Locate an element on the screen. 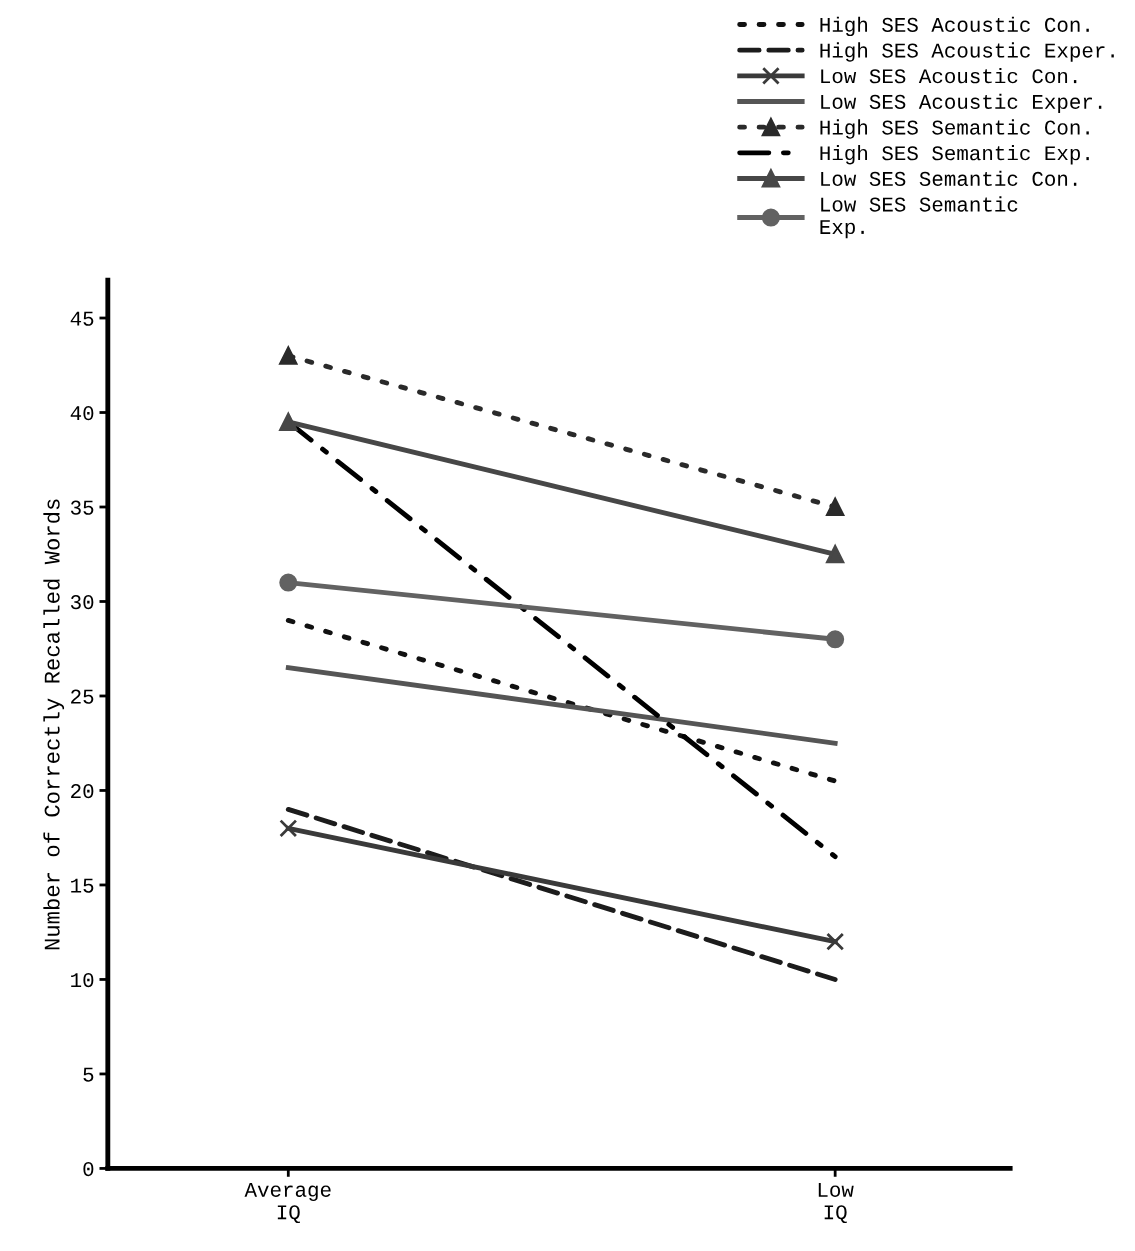  y-tick-label: 35 is located at coordinates (82, 507).